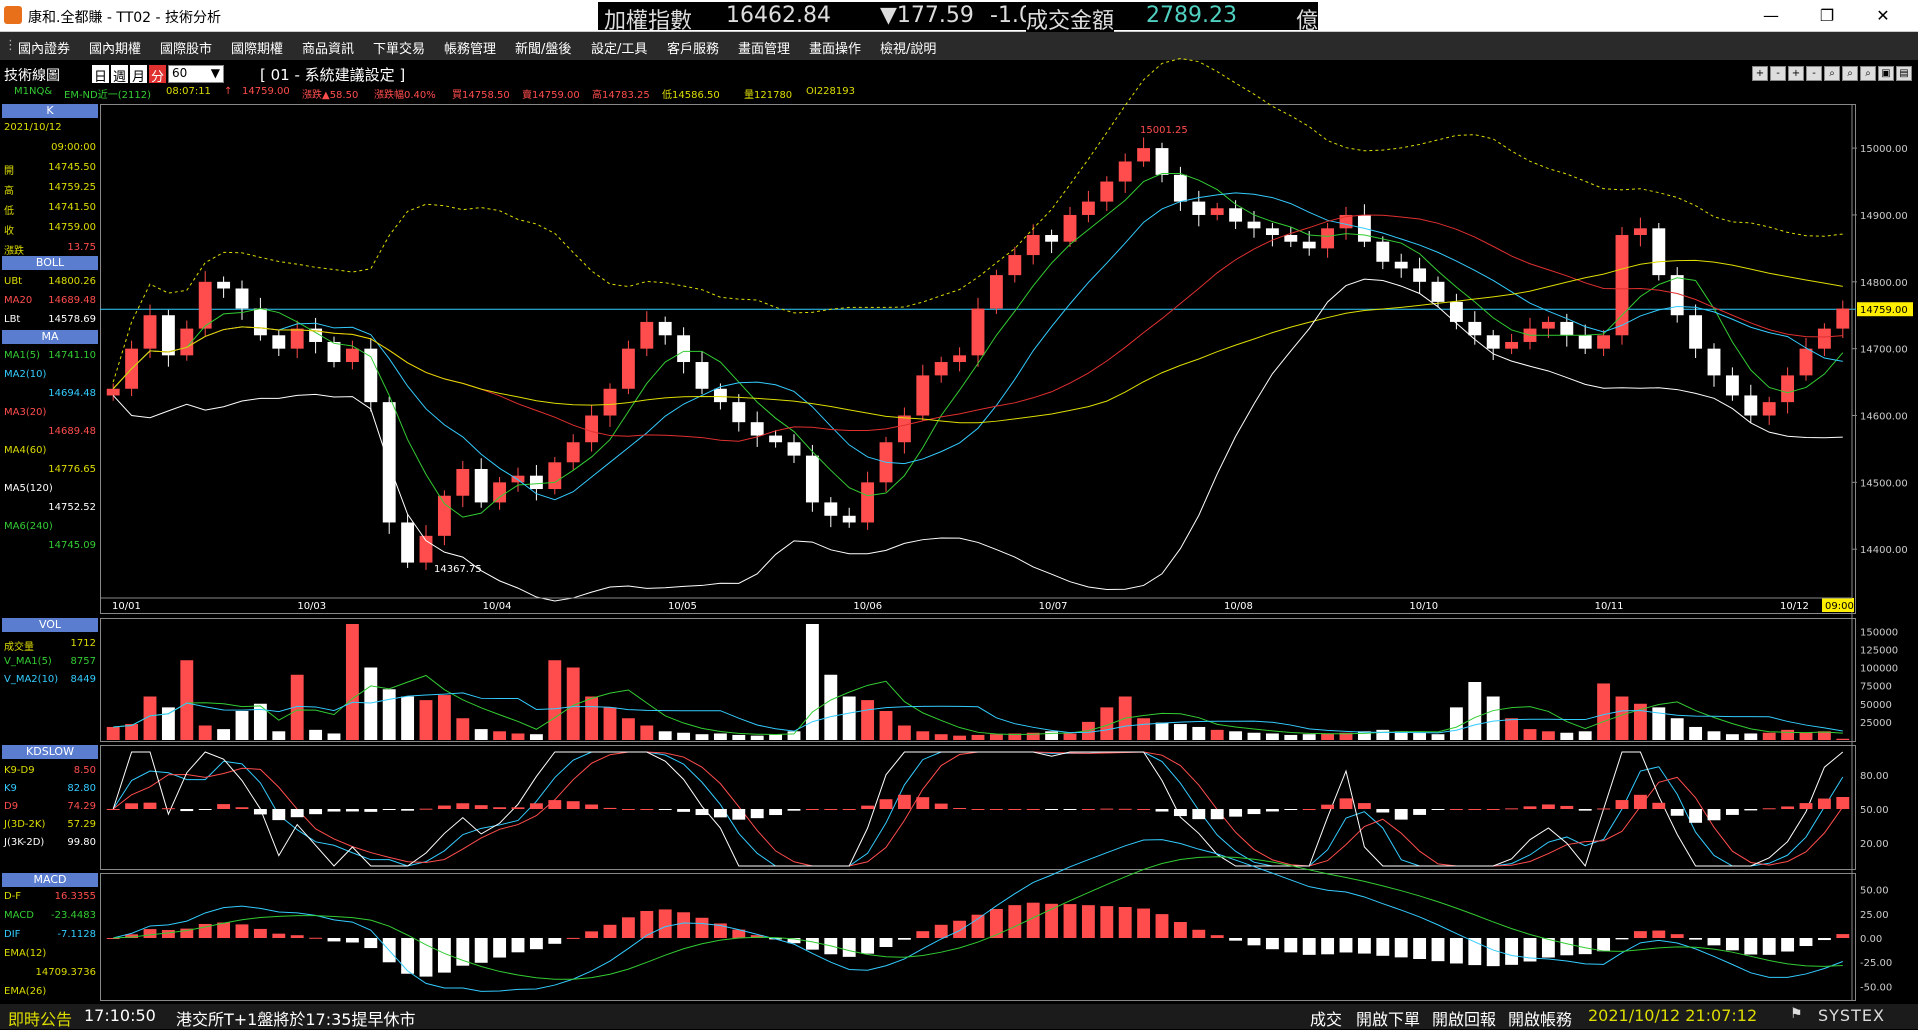 The image size is (1918, 1030). I want to click on tool-save-icon: ▣, so click(1886, 73).